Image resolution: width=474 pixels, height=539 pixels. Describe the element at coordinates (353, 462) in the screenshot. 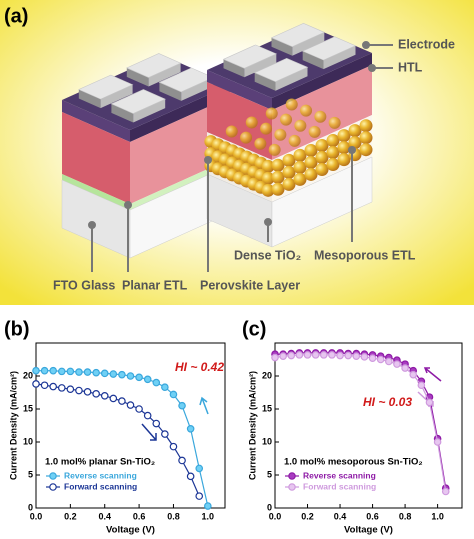

I see `legend-title: 1.0 mol% mesoporous Sn-TiO₂` at that location.